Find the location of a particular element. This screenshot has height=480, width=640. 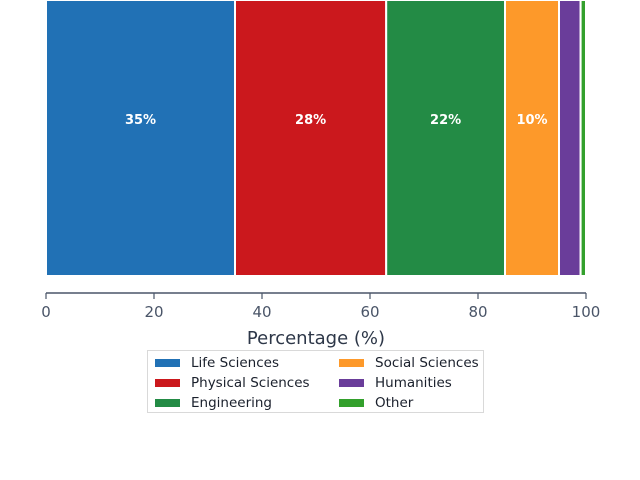

data-label-social-sciences: 10% is located at coordinates (531, 120).